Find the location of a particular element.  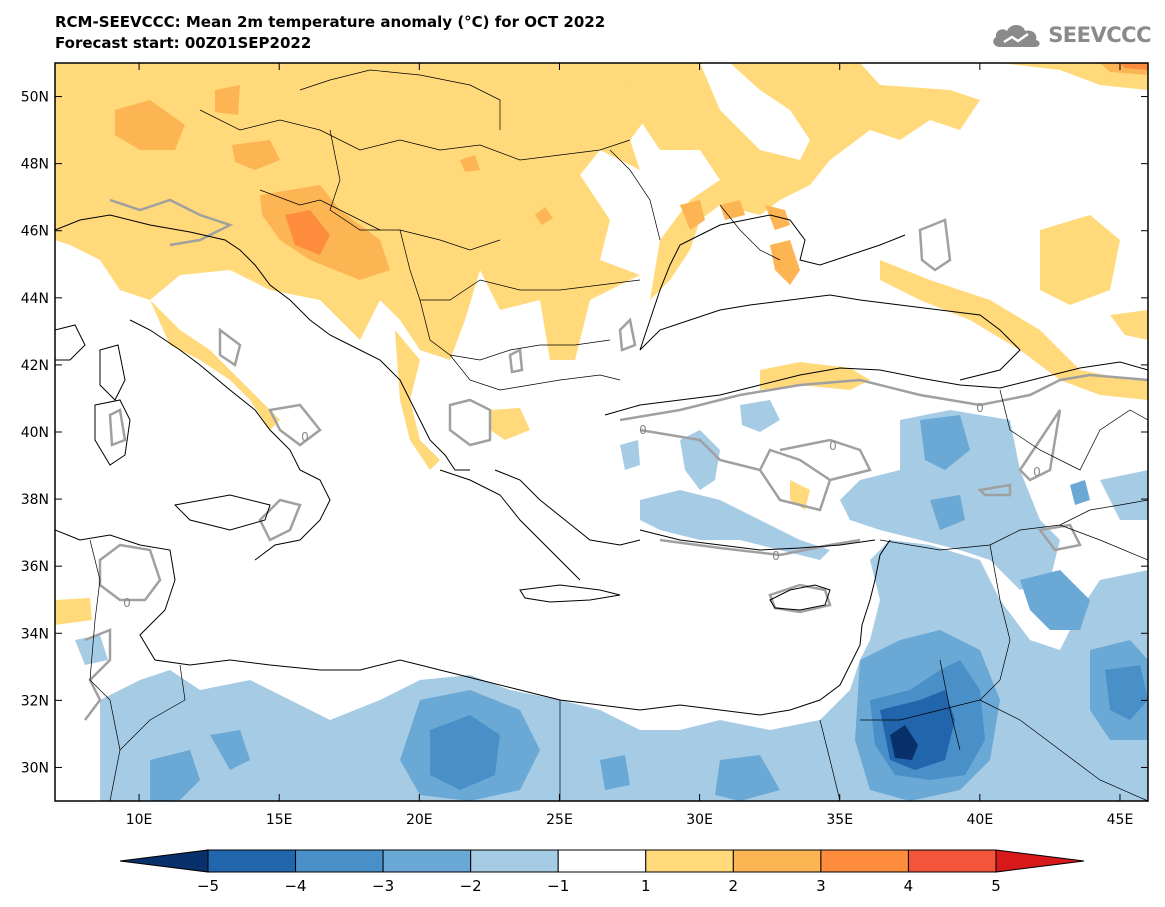

lon-tick-label: 35E is located at coordinates (839, 820).